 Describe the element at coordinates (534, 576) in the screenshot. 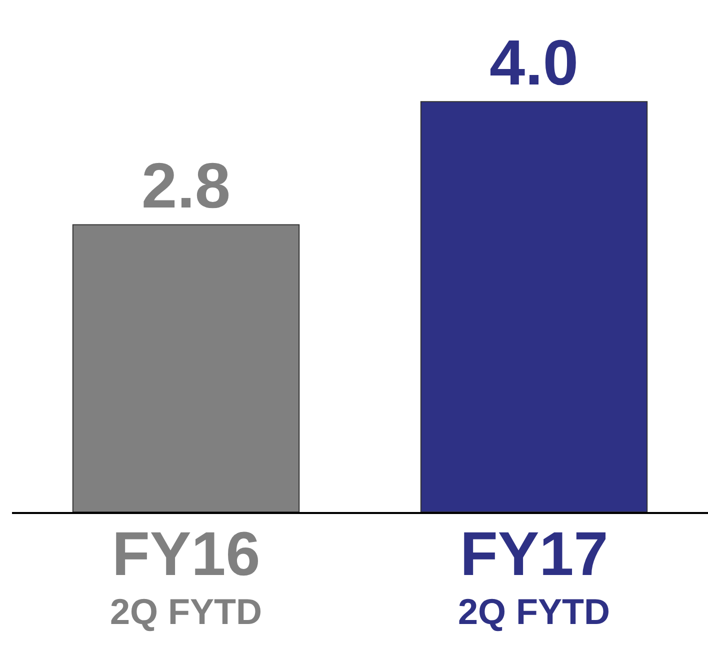

I see `x-tick-label: FY17 2Q FYTD` at that location.